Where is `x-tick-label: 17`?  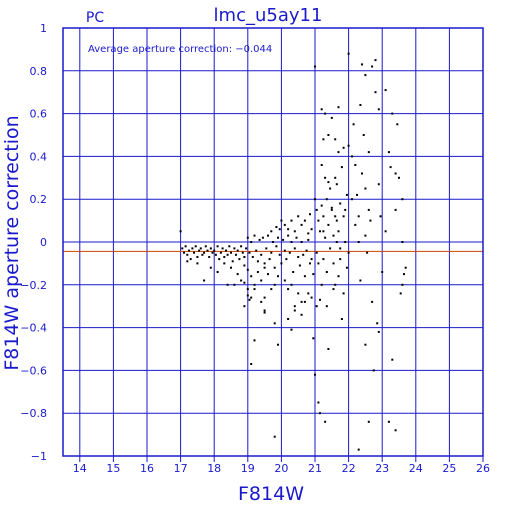 x-tick-label: 17 is located at coordinates (181, 468).